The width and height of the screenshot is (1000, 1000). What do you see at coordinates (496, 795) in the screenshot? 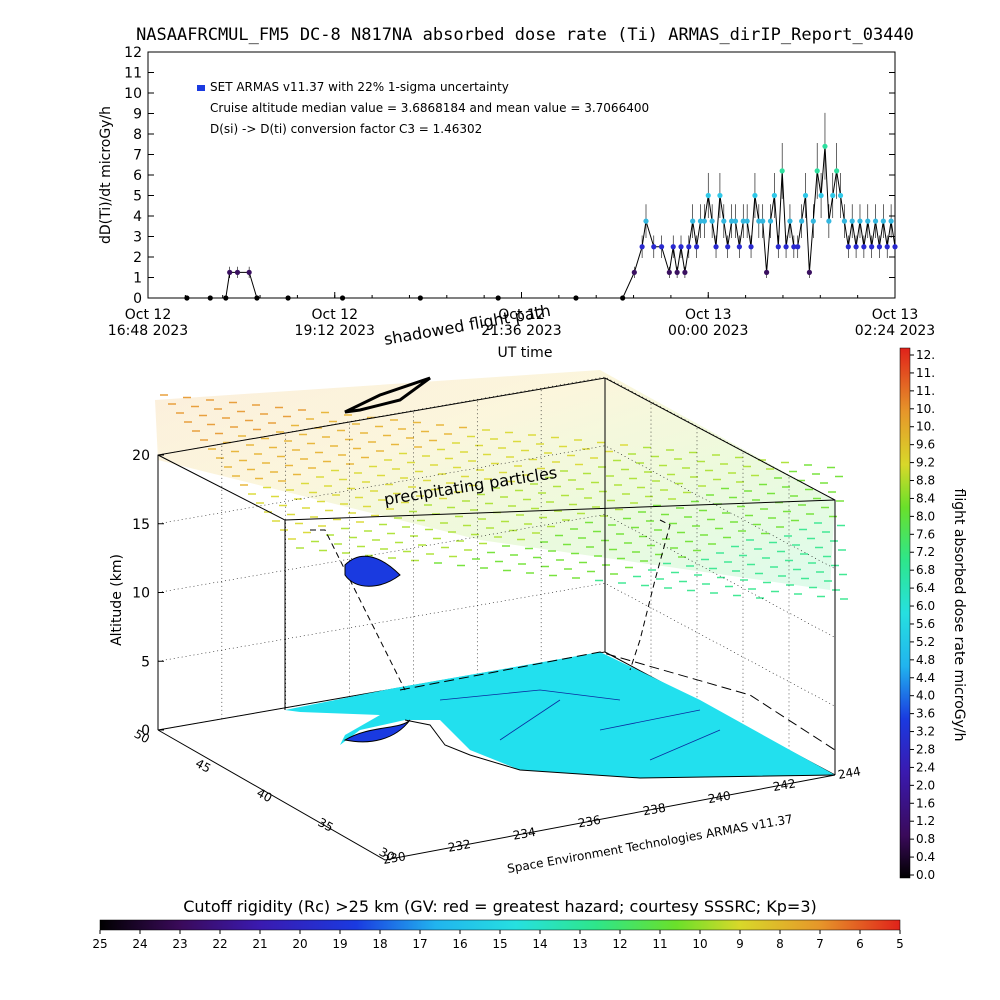
I see `3d-floor-edge` at bounding box center [496, 795].